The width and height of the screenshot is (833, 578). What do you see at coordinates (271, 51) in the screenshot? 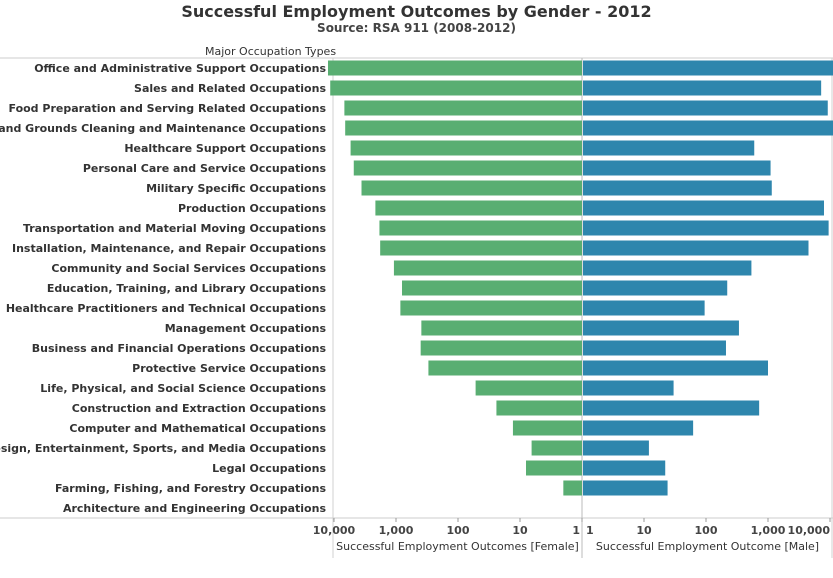
I see `row-header-label: Major Occupation Types` at bounding box center [271, 51].